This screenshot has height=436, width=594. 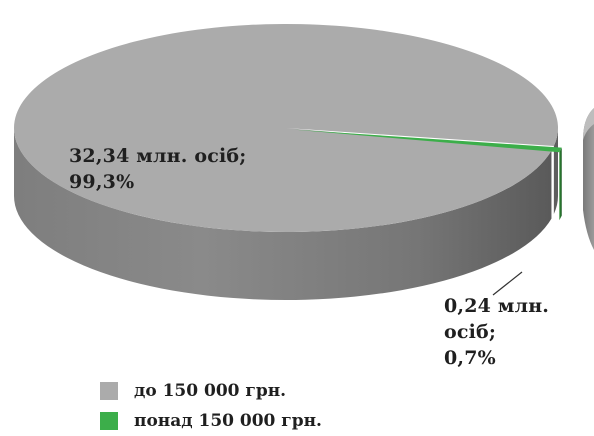 I want to click on slice-small, so click(x=427, y=141).